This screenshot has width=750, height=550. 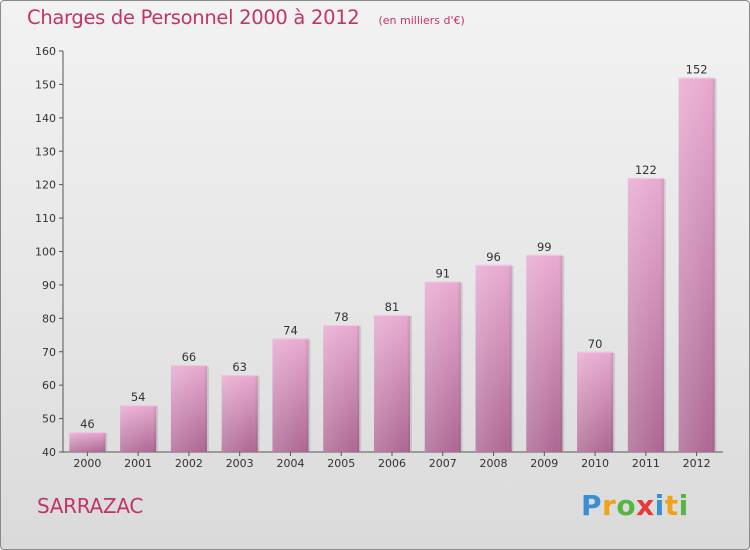 What do you see at coordinates (49, 285) in the screenshot?
I see `y-tick-label: 90` at bounding box center [49, 285].